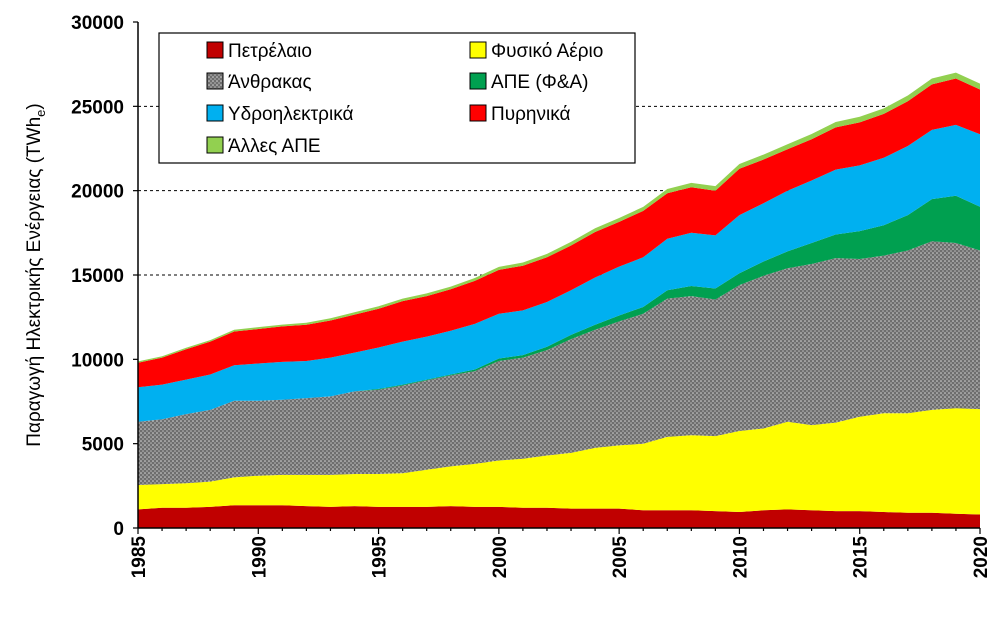  I want to click on legend-label: Άνθρακας, so click(270, 82).